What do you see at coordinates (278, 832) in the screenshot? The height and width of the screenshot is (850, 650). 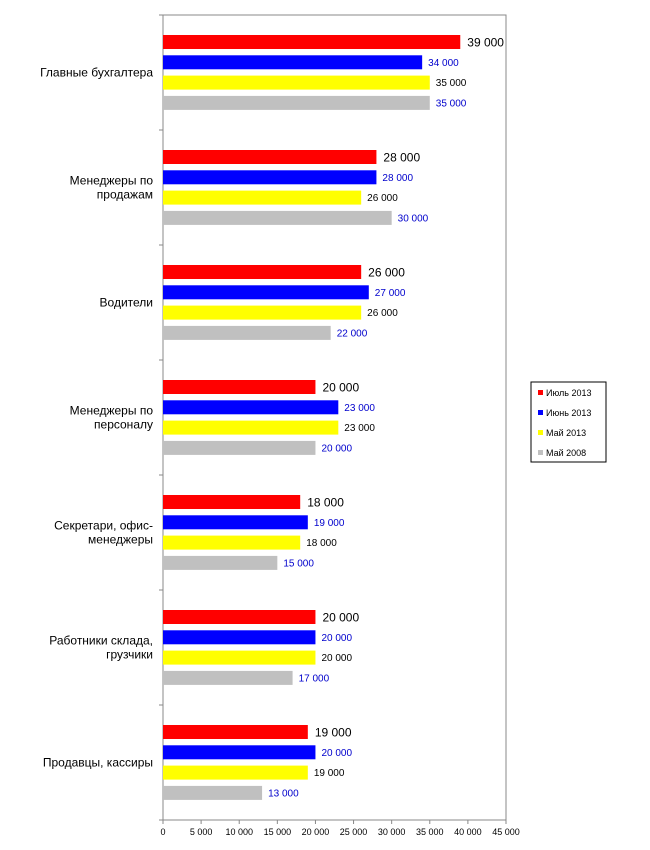 I see `x-tick-label: 15 000` at bounding box center [278, 832].